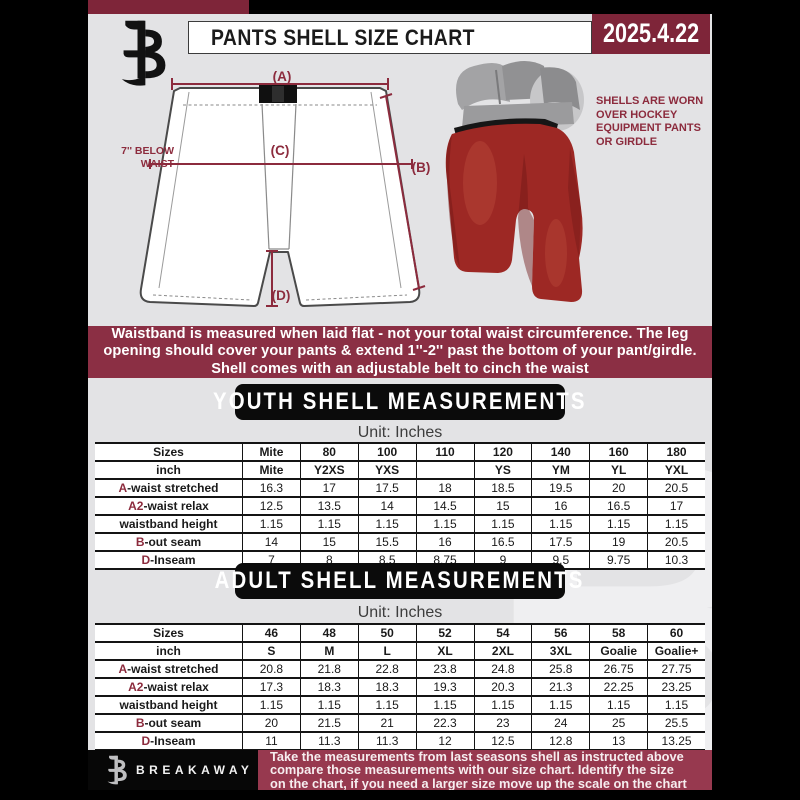 Image resolution: width=800 pixels, height=800 pixels. I want to click on table-cell: Y2XS, so click(328, 470).